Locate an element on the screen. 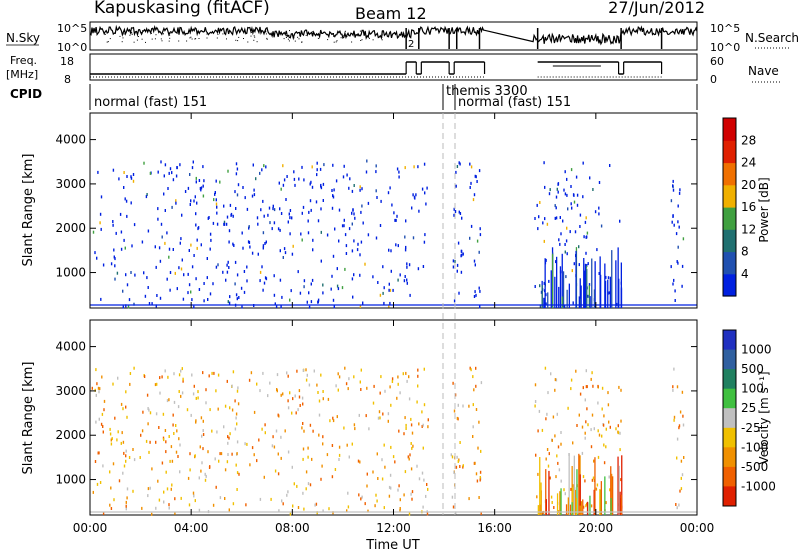 The width and height of the screenshot is (800, 554). freq-trace is located at coordinates (376, 69).